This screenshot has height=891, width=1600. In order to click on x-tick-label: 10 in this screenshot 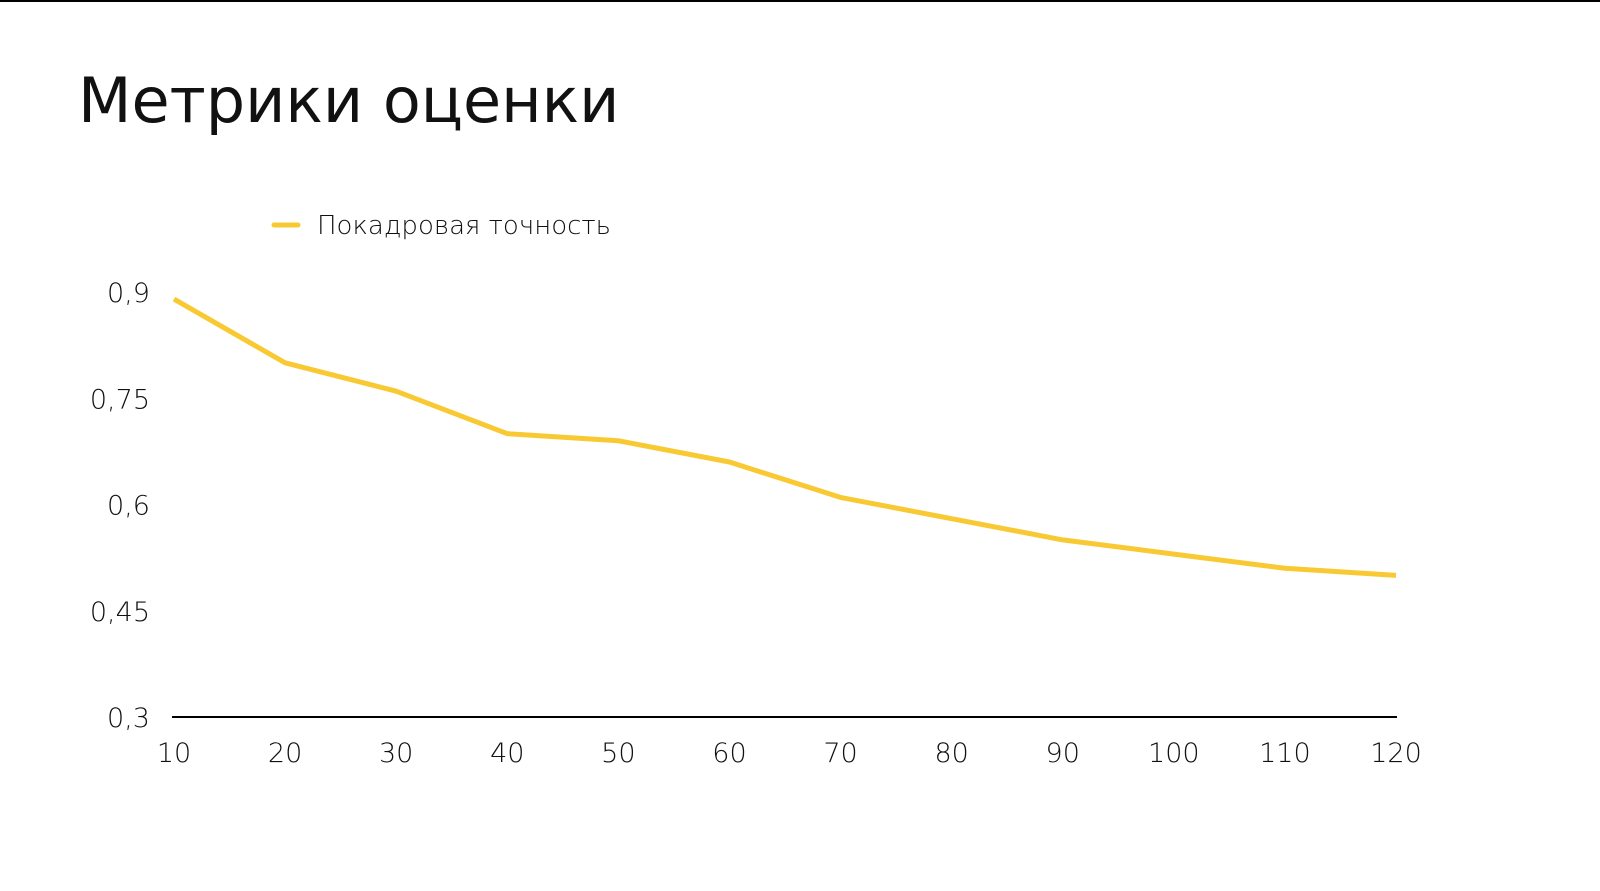, I will do `click(174, 753)`.